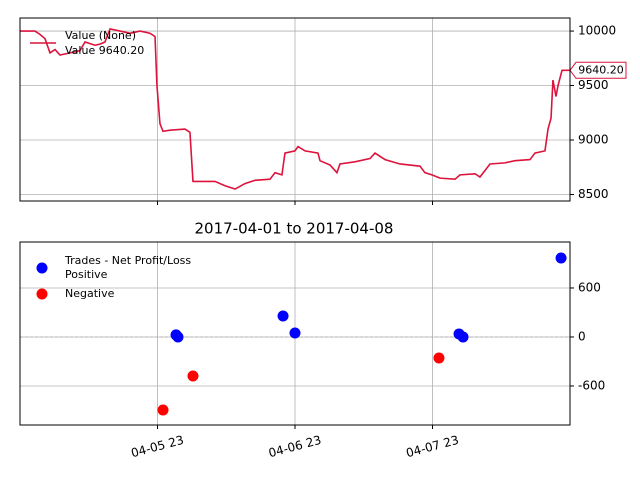 The image size is (640, 480). Describe the element at coordinates (90, 293) in the screenshot. I see `legend-label: Negative` at that location.